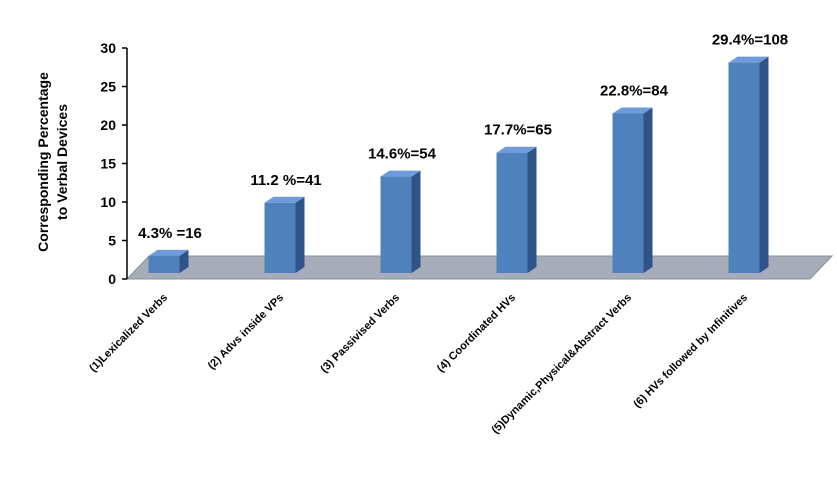 The width and height of the screenshot is (837, 486). Describe the element at coordinates (108, 87) in the screenshot. I see `y-tick-label: 25` at that location.